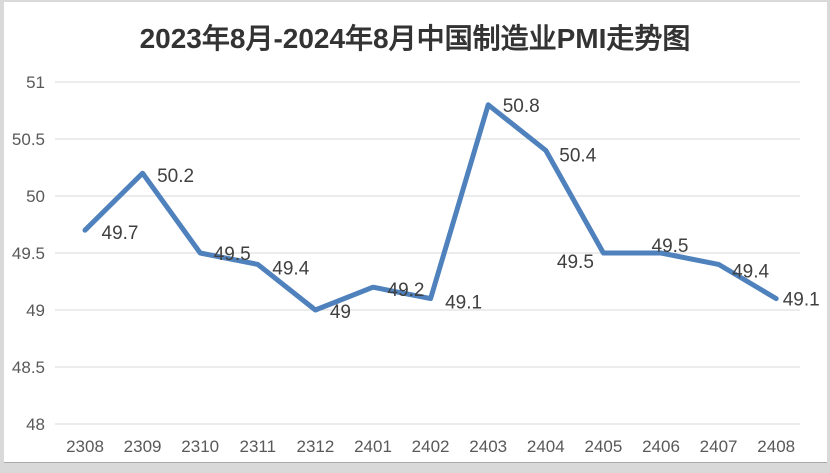 The width and height of the screenshot is (830, 473). I want to click on y-axis-tick-label: 49, so click(35, 310).